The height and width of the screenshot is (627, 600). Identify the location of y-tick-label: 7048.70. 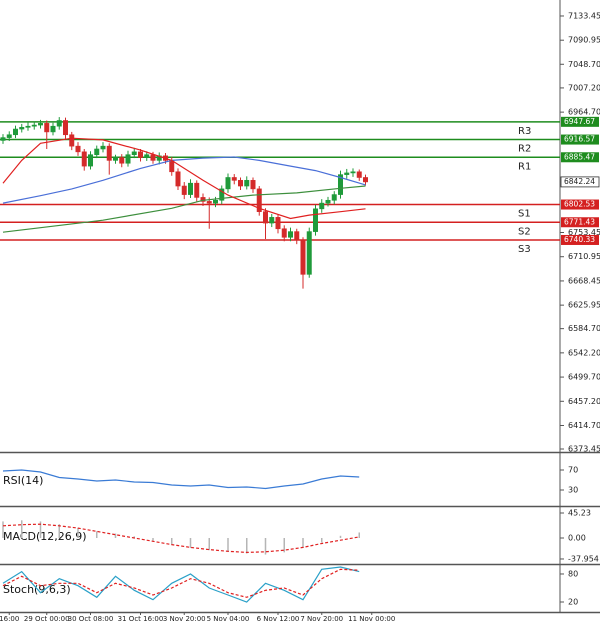
(584, 64).